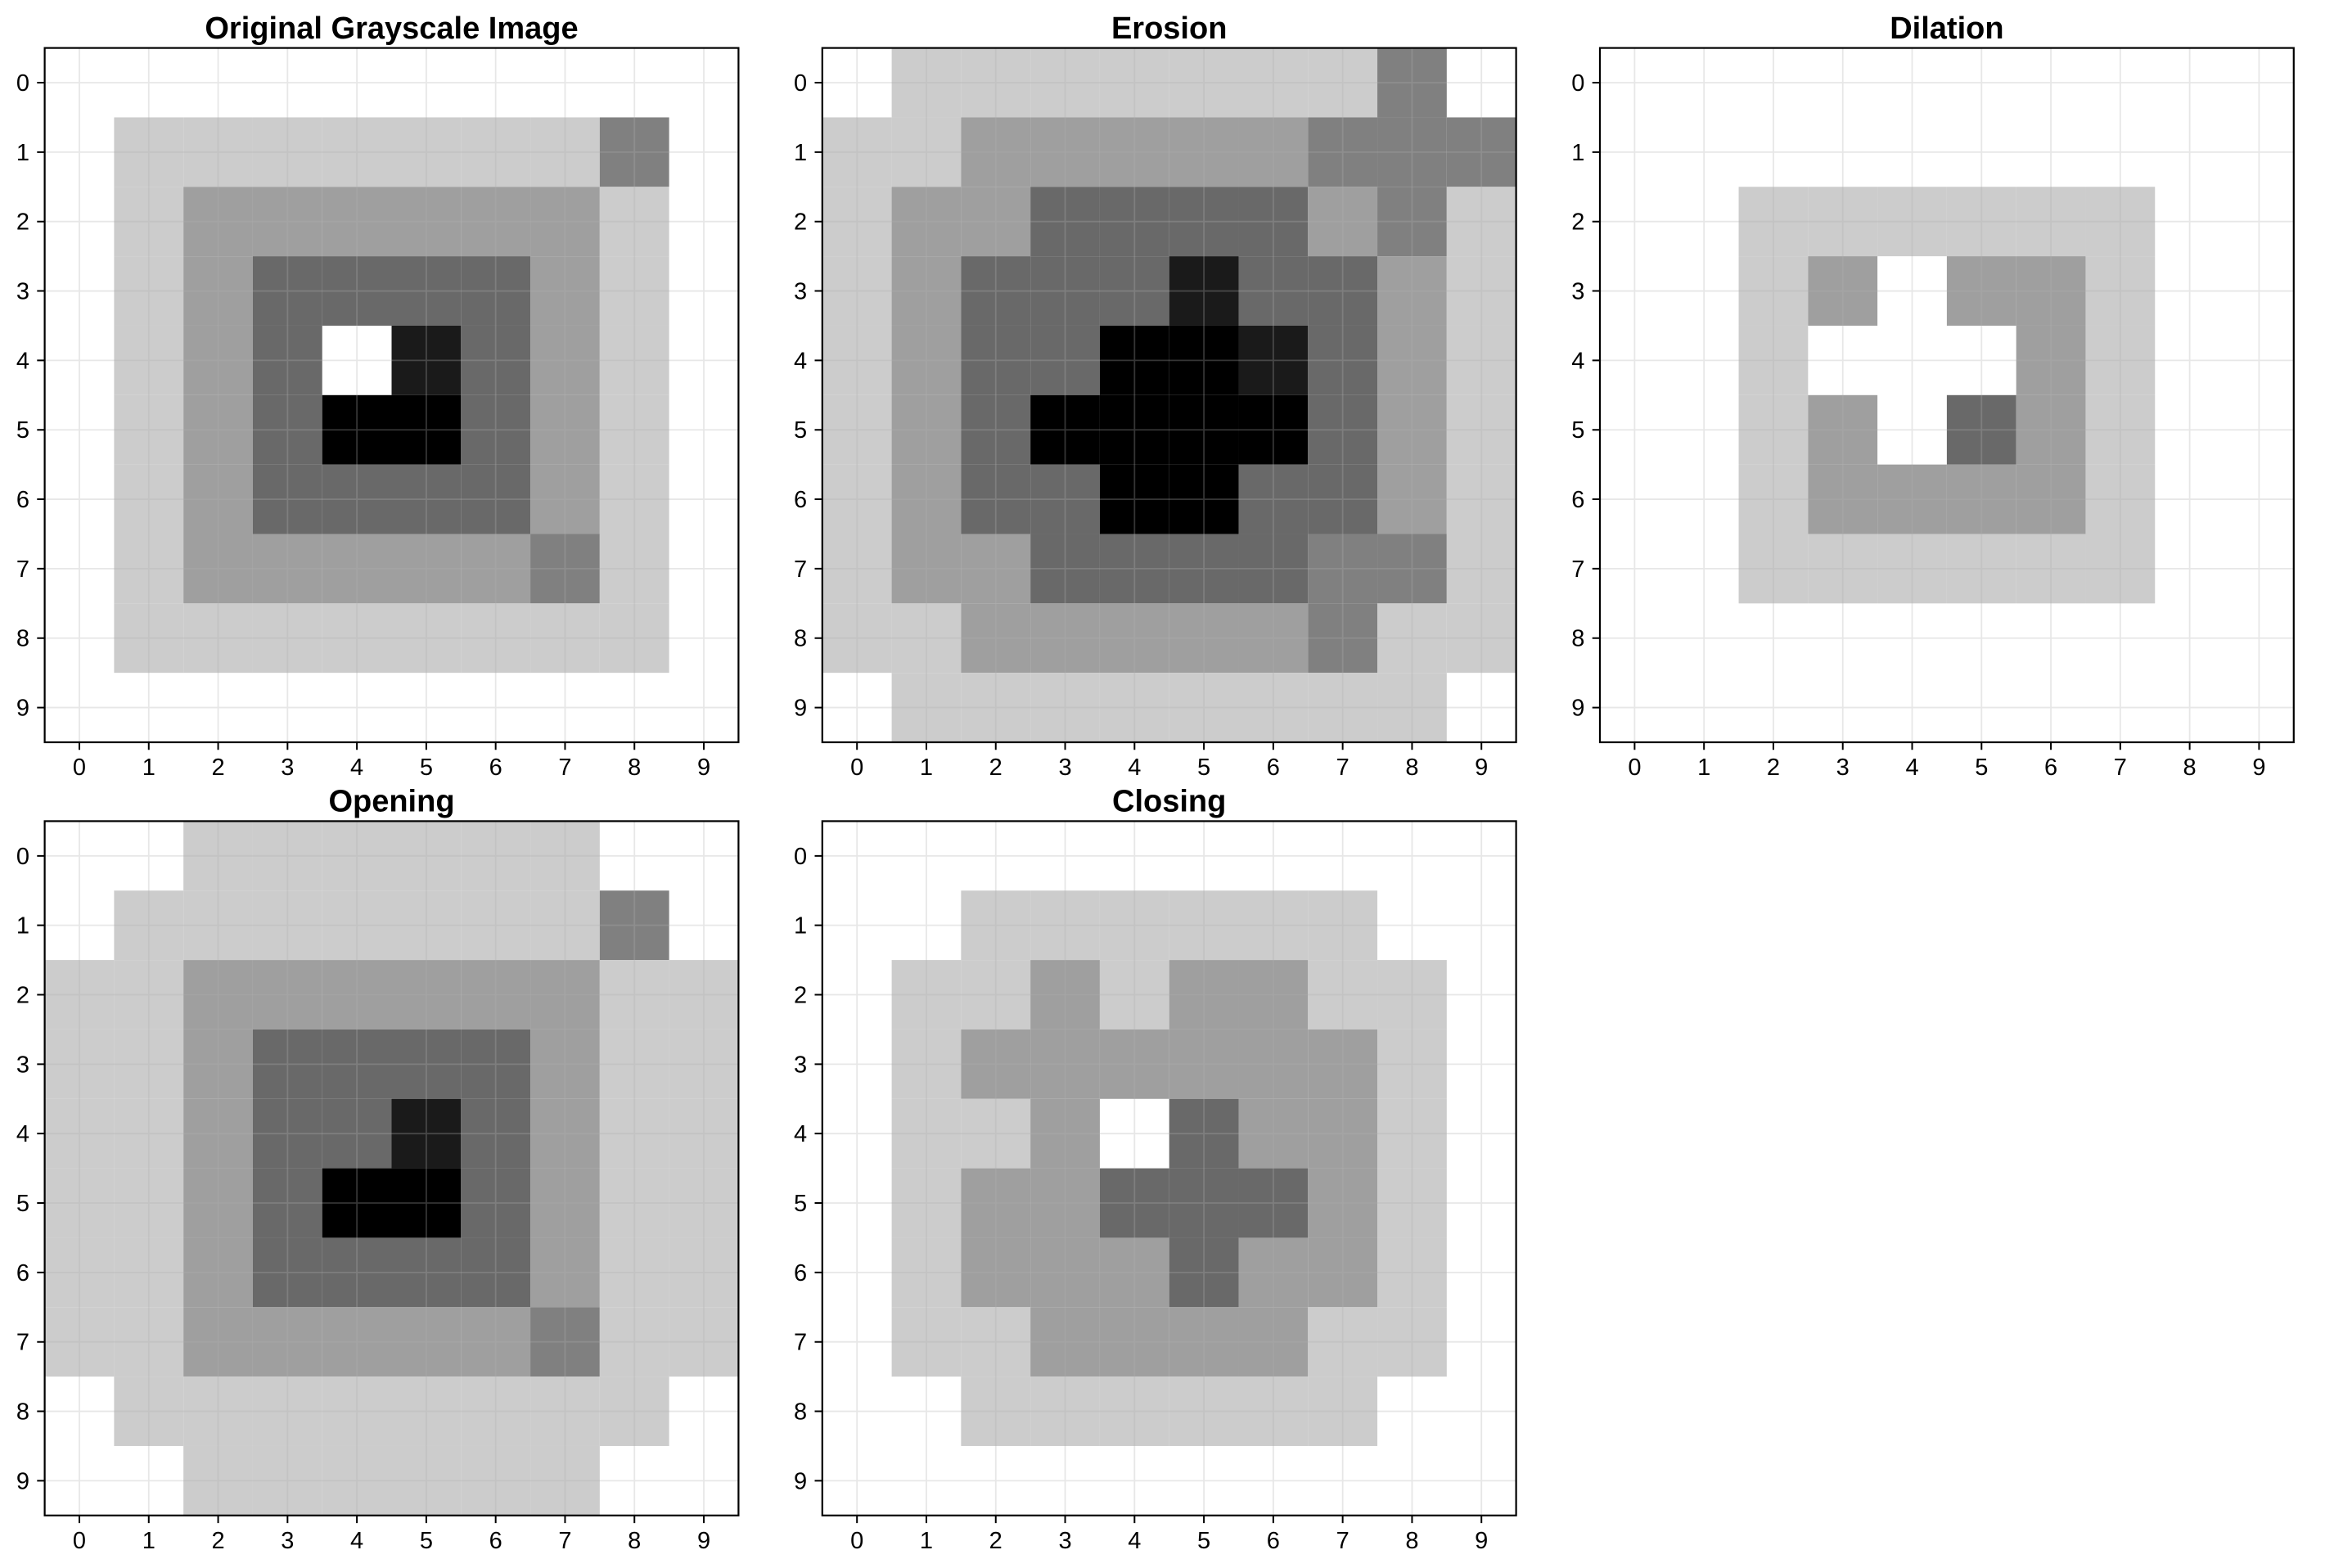 This screenshot has height=1568, width=2325. What do you see at coordinates (1169, 802) in the screenshot?
I see `svg-text: Closing` at bounding box center [1169, 802].